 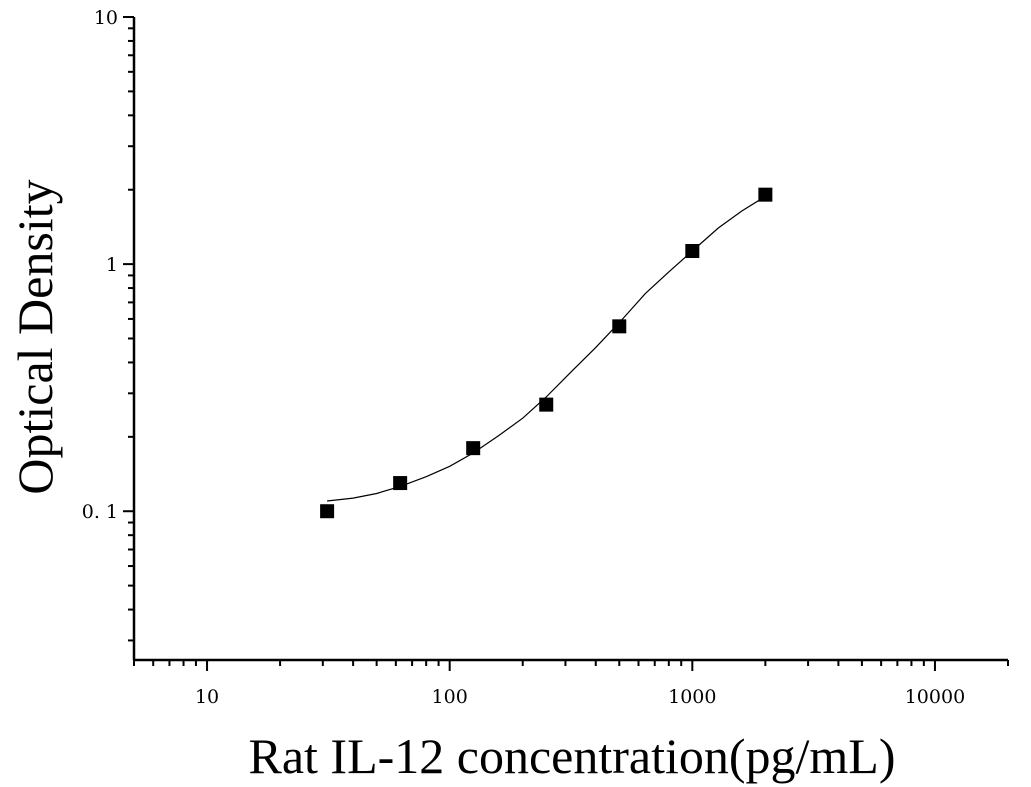 What do you see at coordinates (35, 336) in the screenshot?
I see `y-axis-title: Optical Density` at bounding box center [35, 336].